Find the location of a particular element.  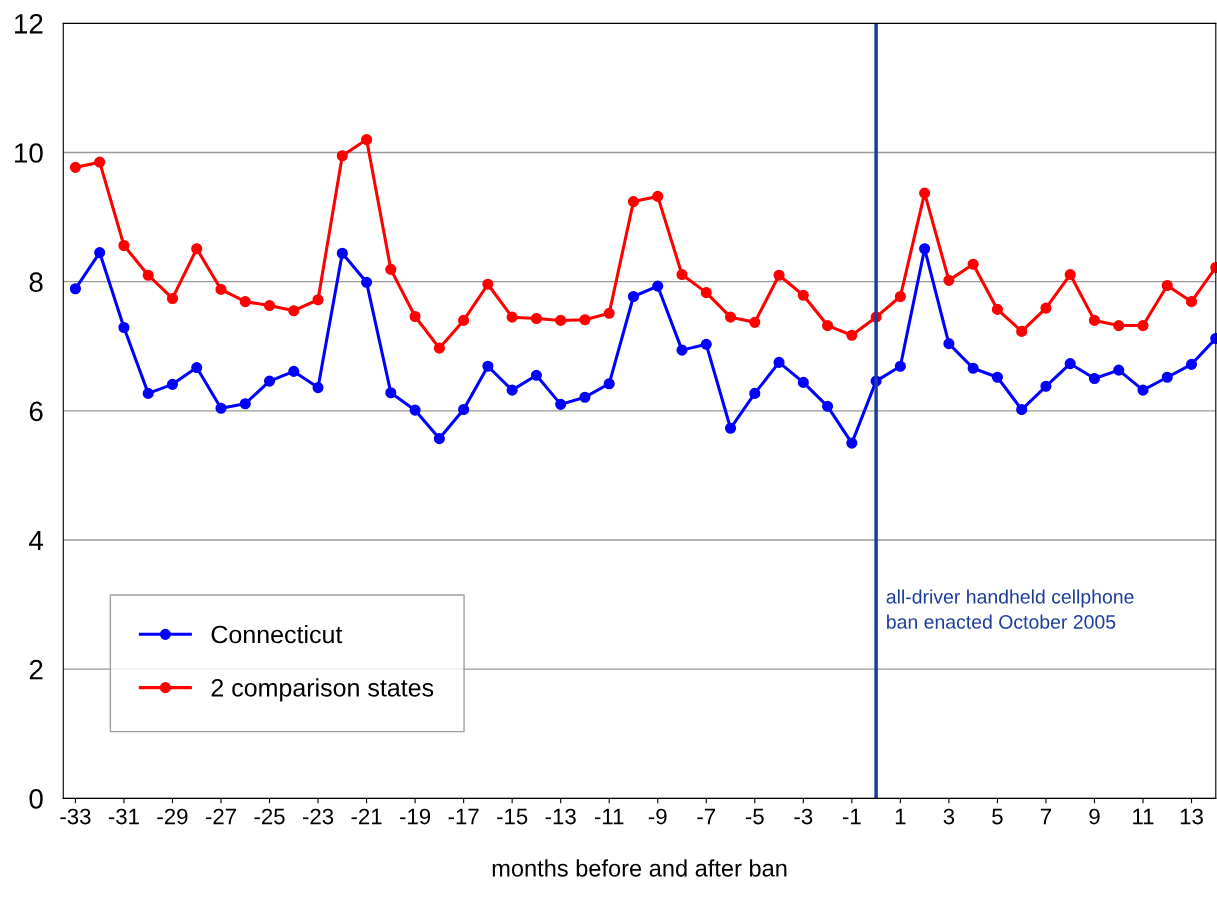

x-tick-label: 1 is located at coordinates (900, 816).